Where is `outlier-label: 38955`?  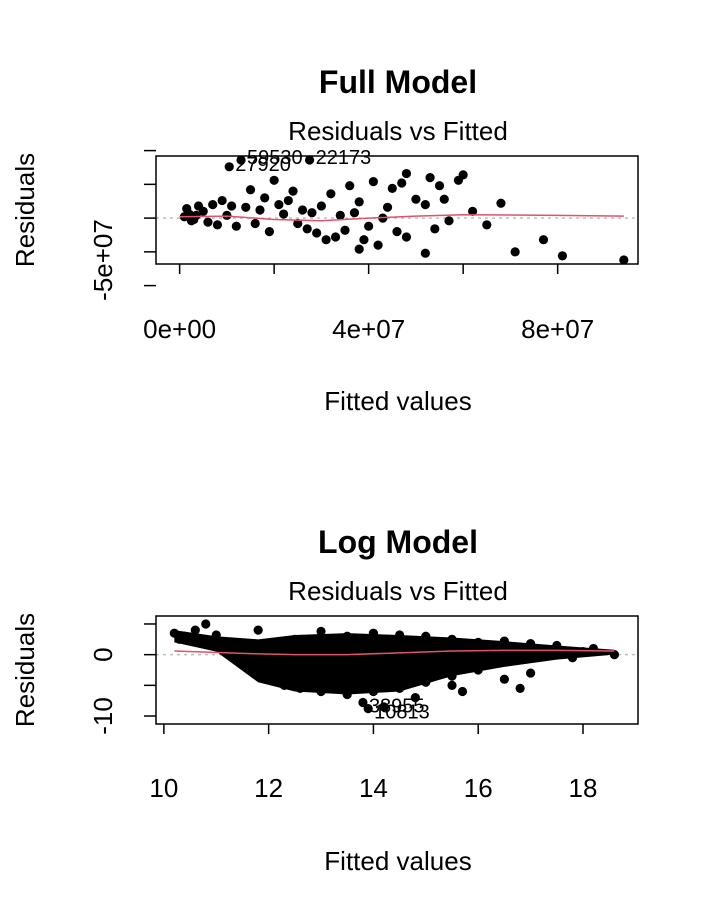
outlier-label: 38955 is located at coordinates (397, 707).